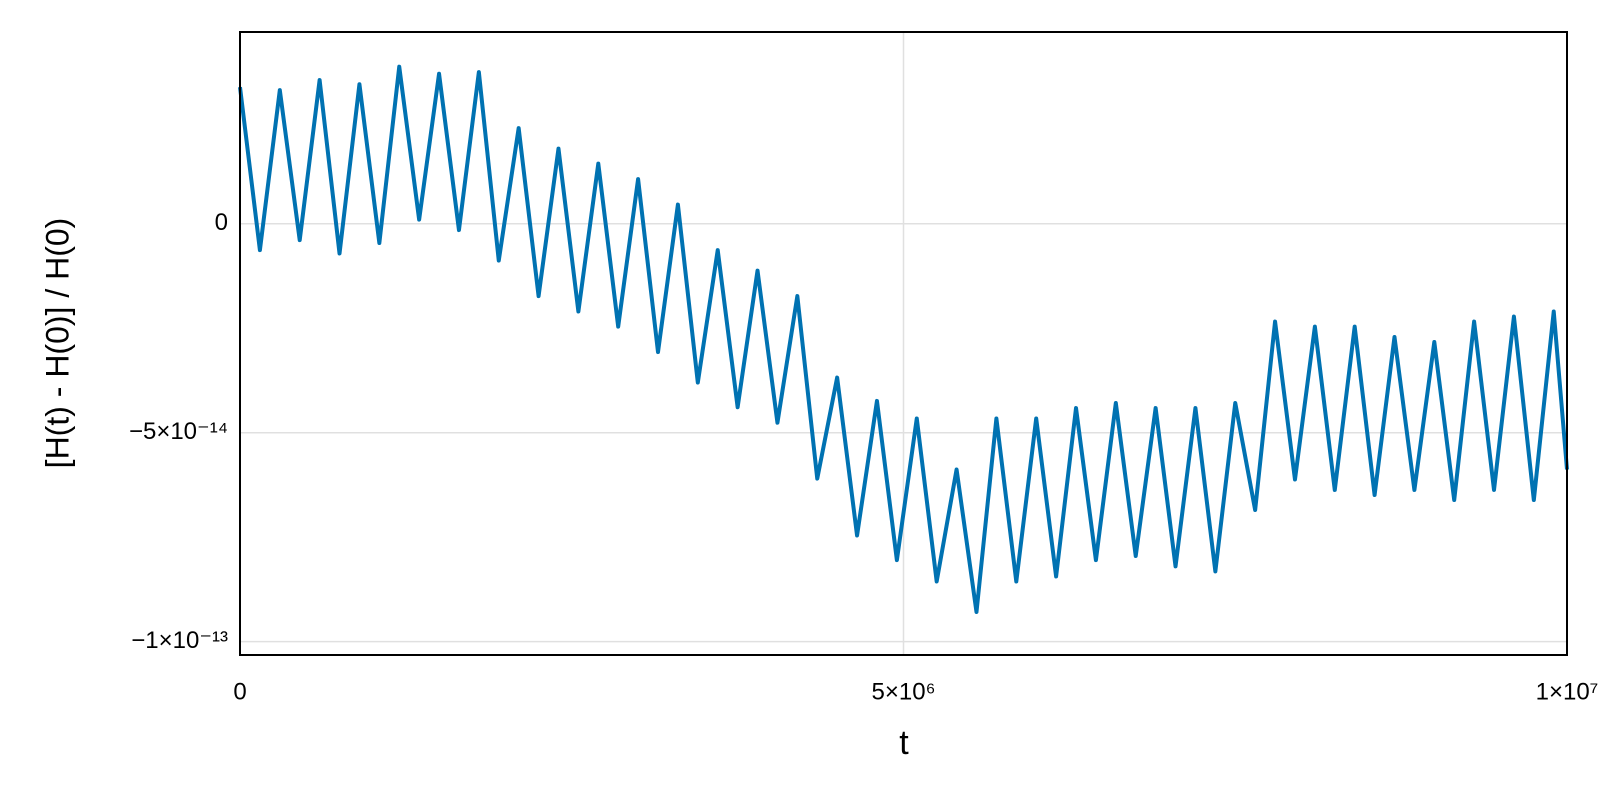 The height and width of the screenshot is (800, 1600). Describe the element at coordinates (239, 691) in the screenshot. I see `x-tick-label: 0` at that location.